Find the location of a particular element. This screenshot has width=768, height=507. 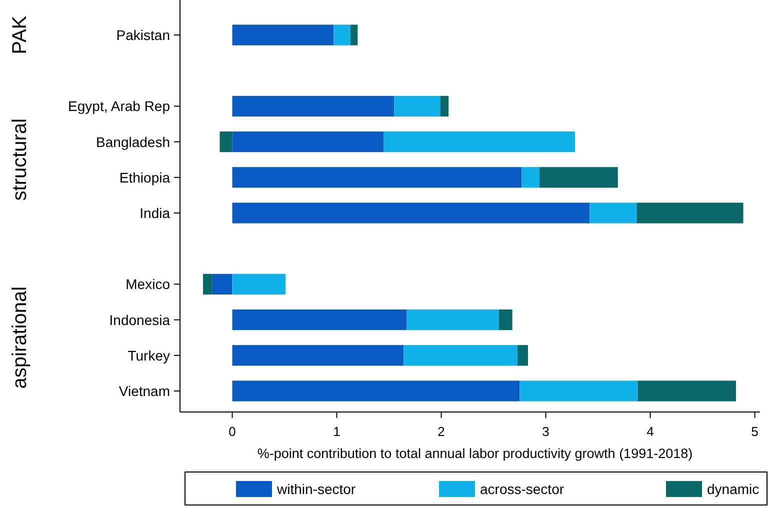

x-tick-label: 3 is located at coordinates (546, 431).